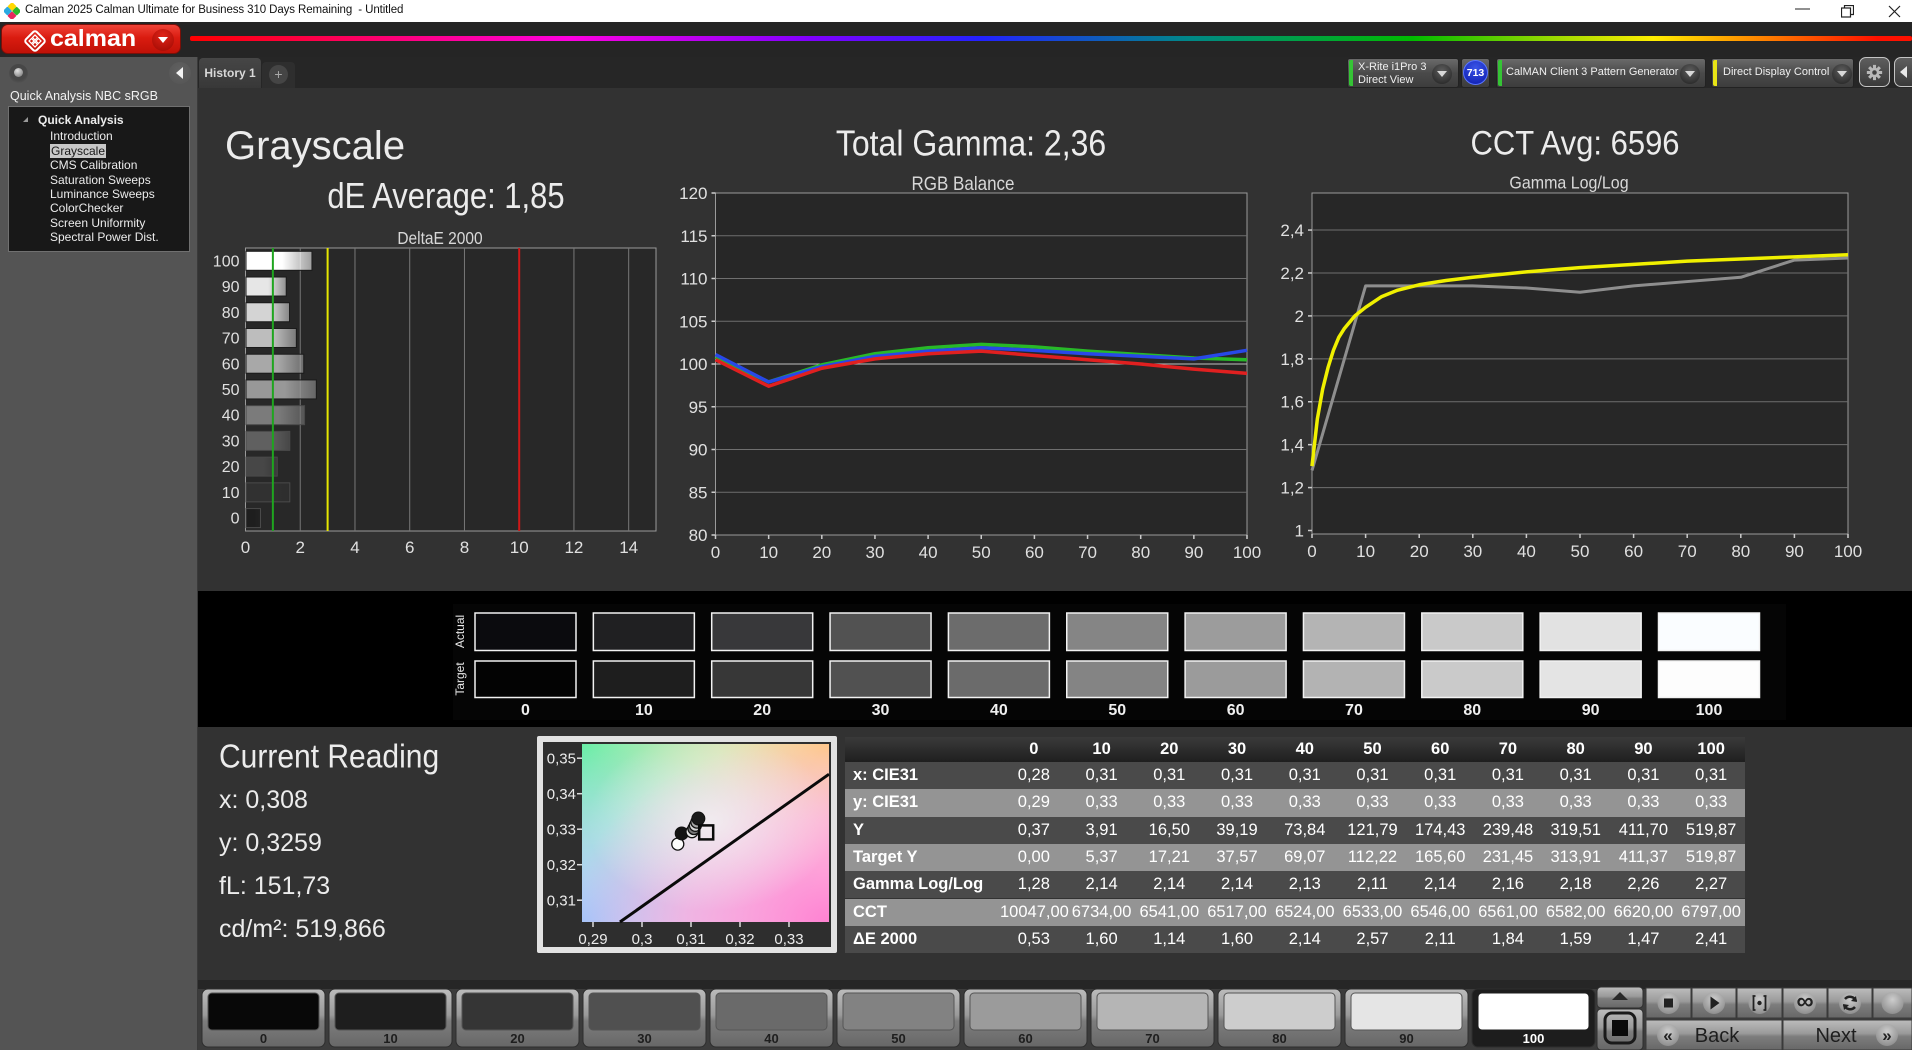 The width and height of the screenshot is (1912, 1050). I want to click on svg-text: 6, so click(409, 547).